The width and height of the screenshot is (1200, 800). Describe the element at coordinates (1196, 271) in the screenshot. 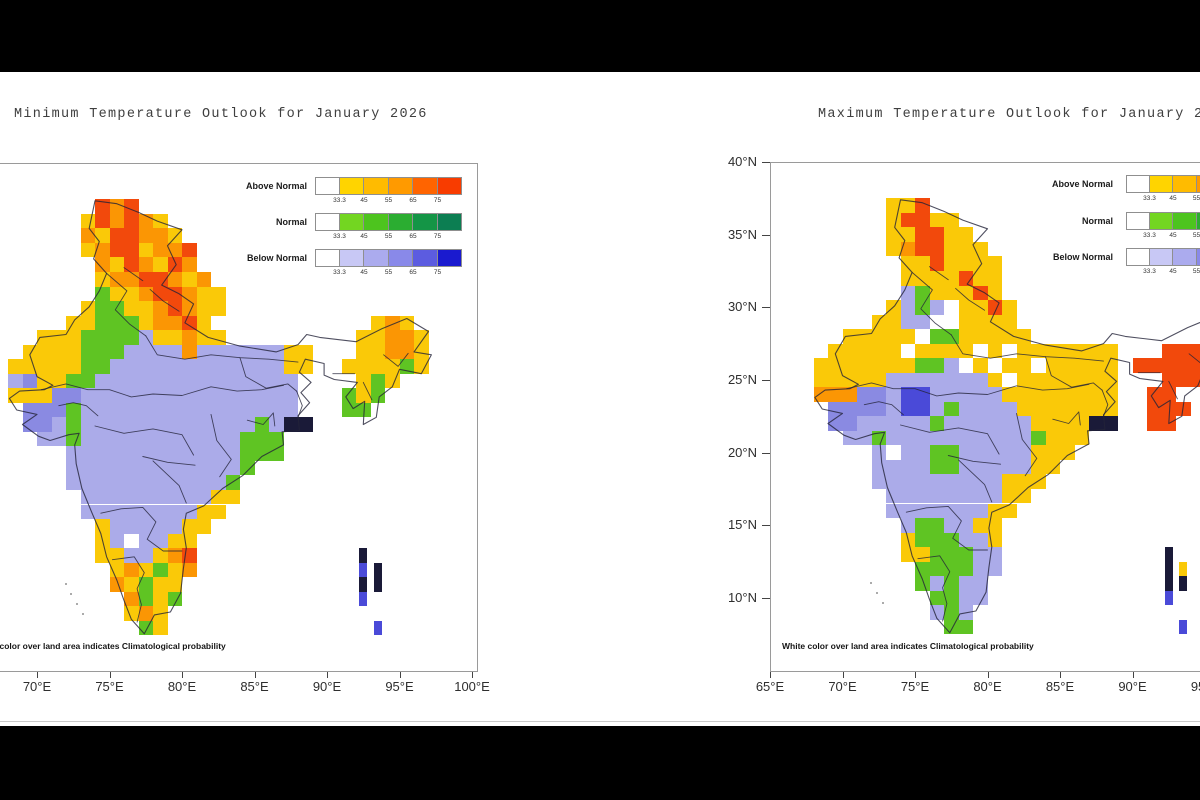

I see `legend-tick-label: 55` at that location.